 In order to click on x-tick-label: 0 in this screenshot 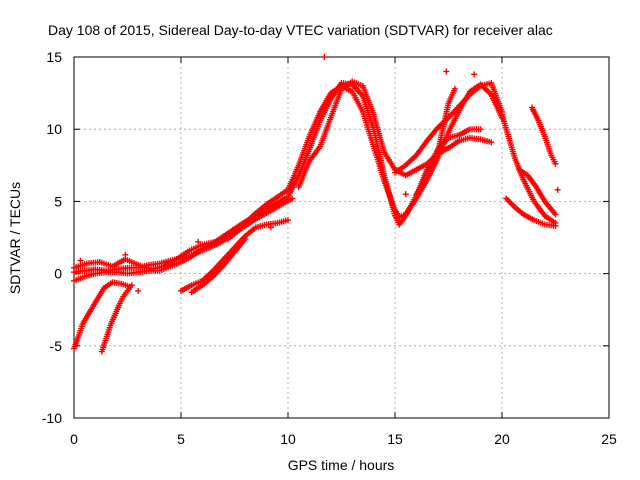, I will do `click(74, 439)`.